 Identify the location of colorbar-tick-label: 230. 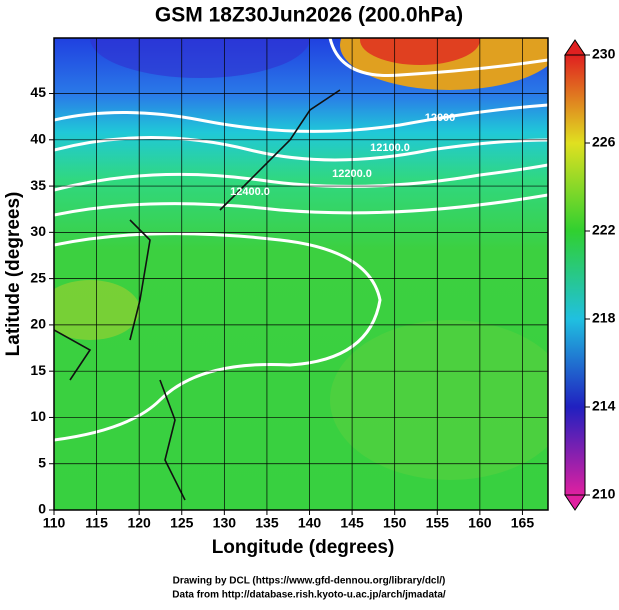
(604, 54).